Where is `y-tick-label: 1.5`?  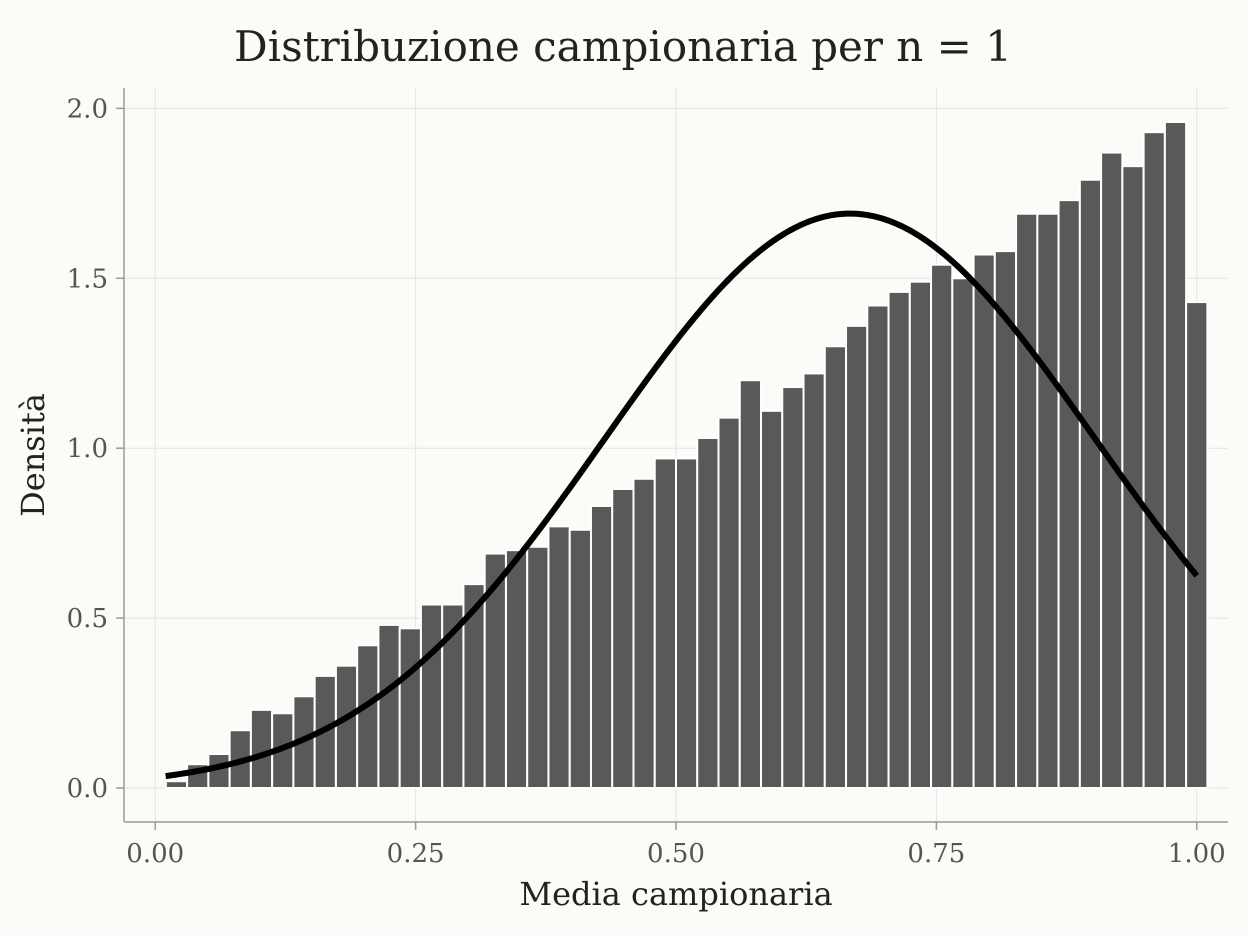 y-tick-label: 1.5 is located at coordinates (87, 279).